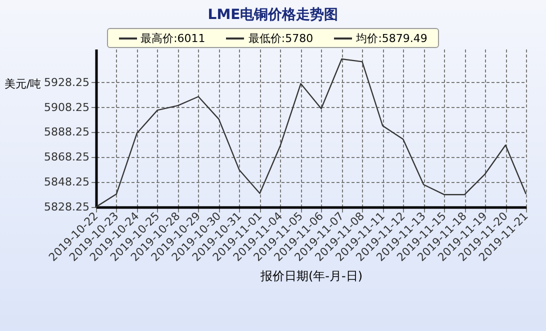 The image size is (546, 331). Describe the element at coordinates (67, 82) in the screenshot. I see `y-tick-label: 5928.25` at that location.